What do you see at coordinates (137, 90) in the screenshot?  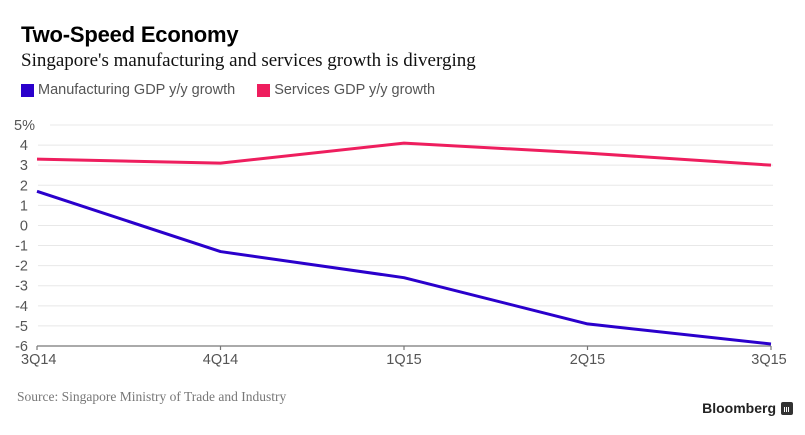 I see `legend-label-manufacturing: Manufacturing GDP y/y growth` at bounding box center [137, 90].